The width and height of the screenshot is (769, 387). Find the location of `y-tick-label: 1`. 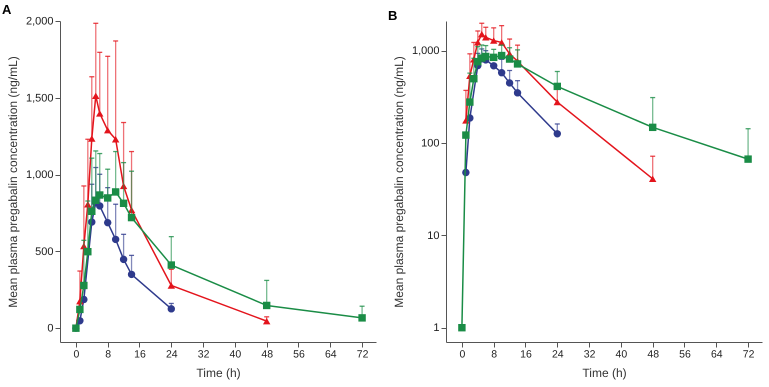

y-tick-label: 1 is located at coordinates (436, 328).